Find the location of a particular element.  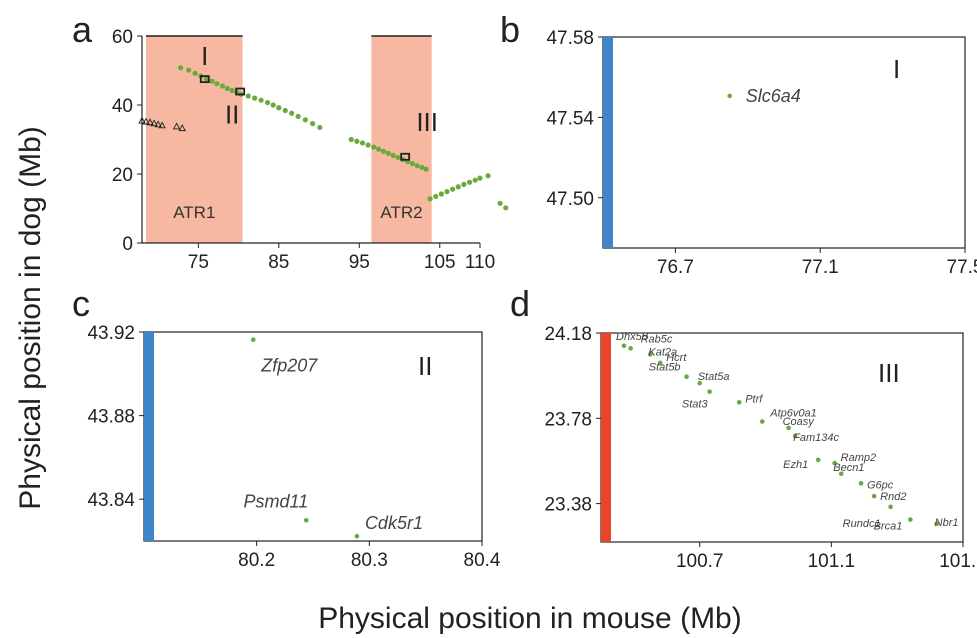

c-y-tick-label: 43.88 is located at coordinates (111, 417).